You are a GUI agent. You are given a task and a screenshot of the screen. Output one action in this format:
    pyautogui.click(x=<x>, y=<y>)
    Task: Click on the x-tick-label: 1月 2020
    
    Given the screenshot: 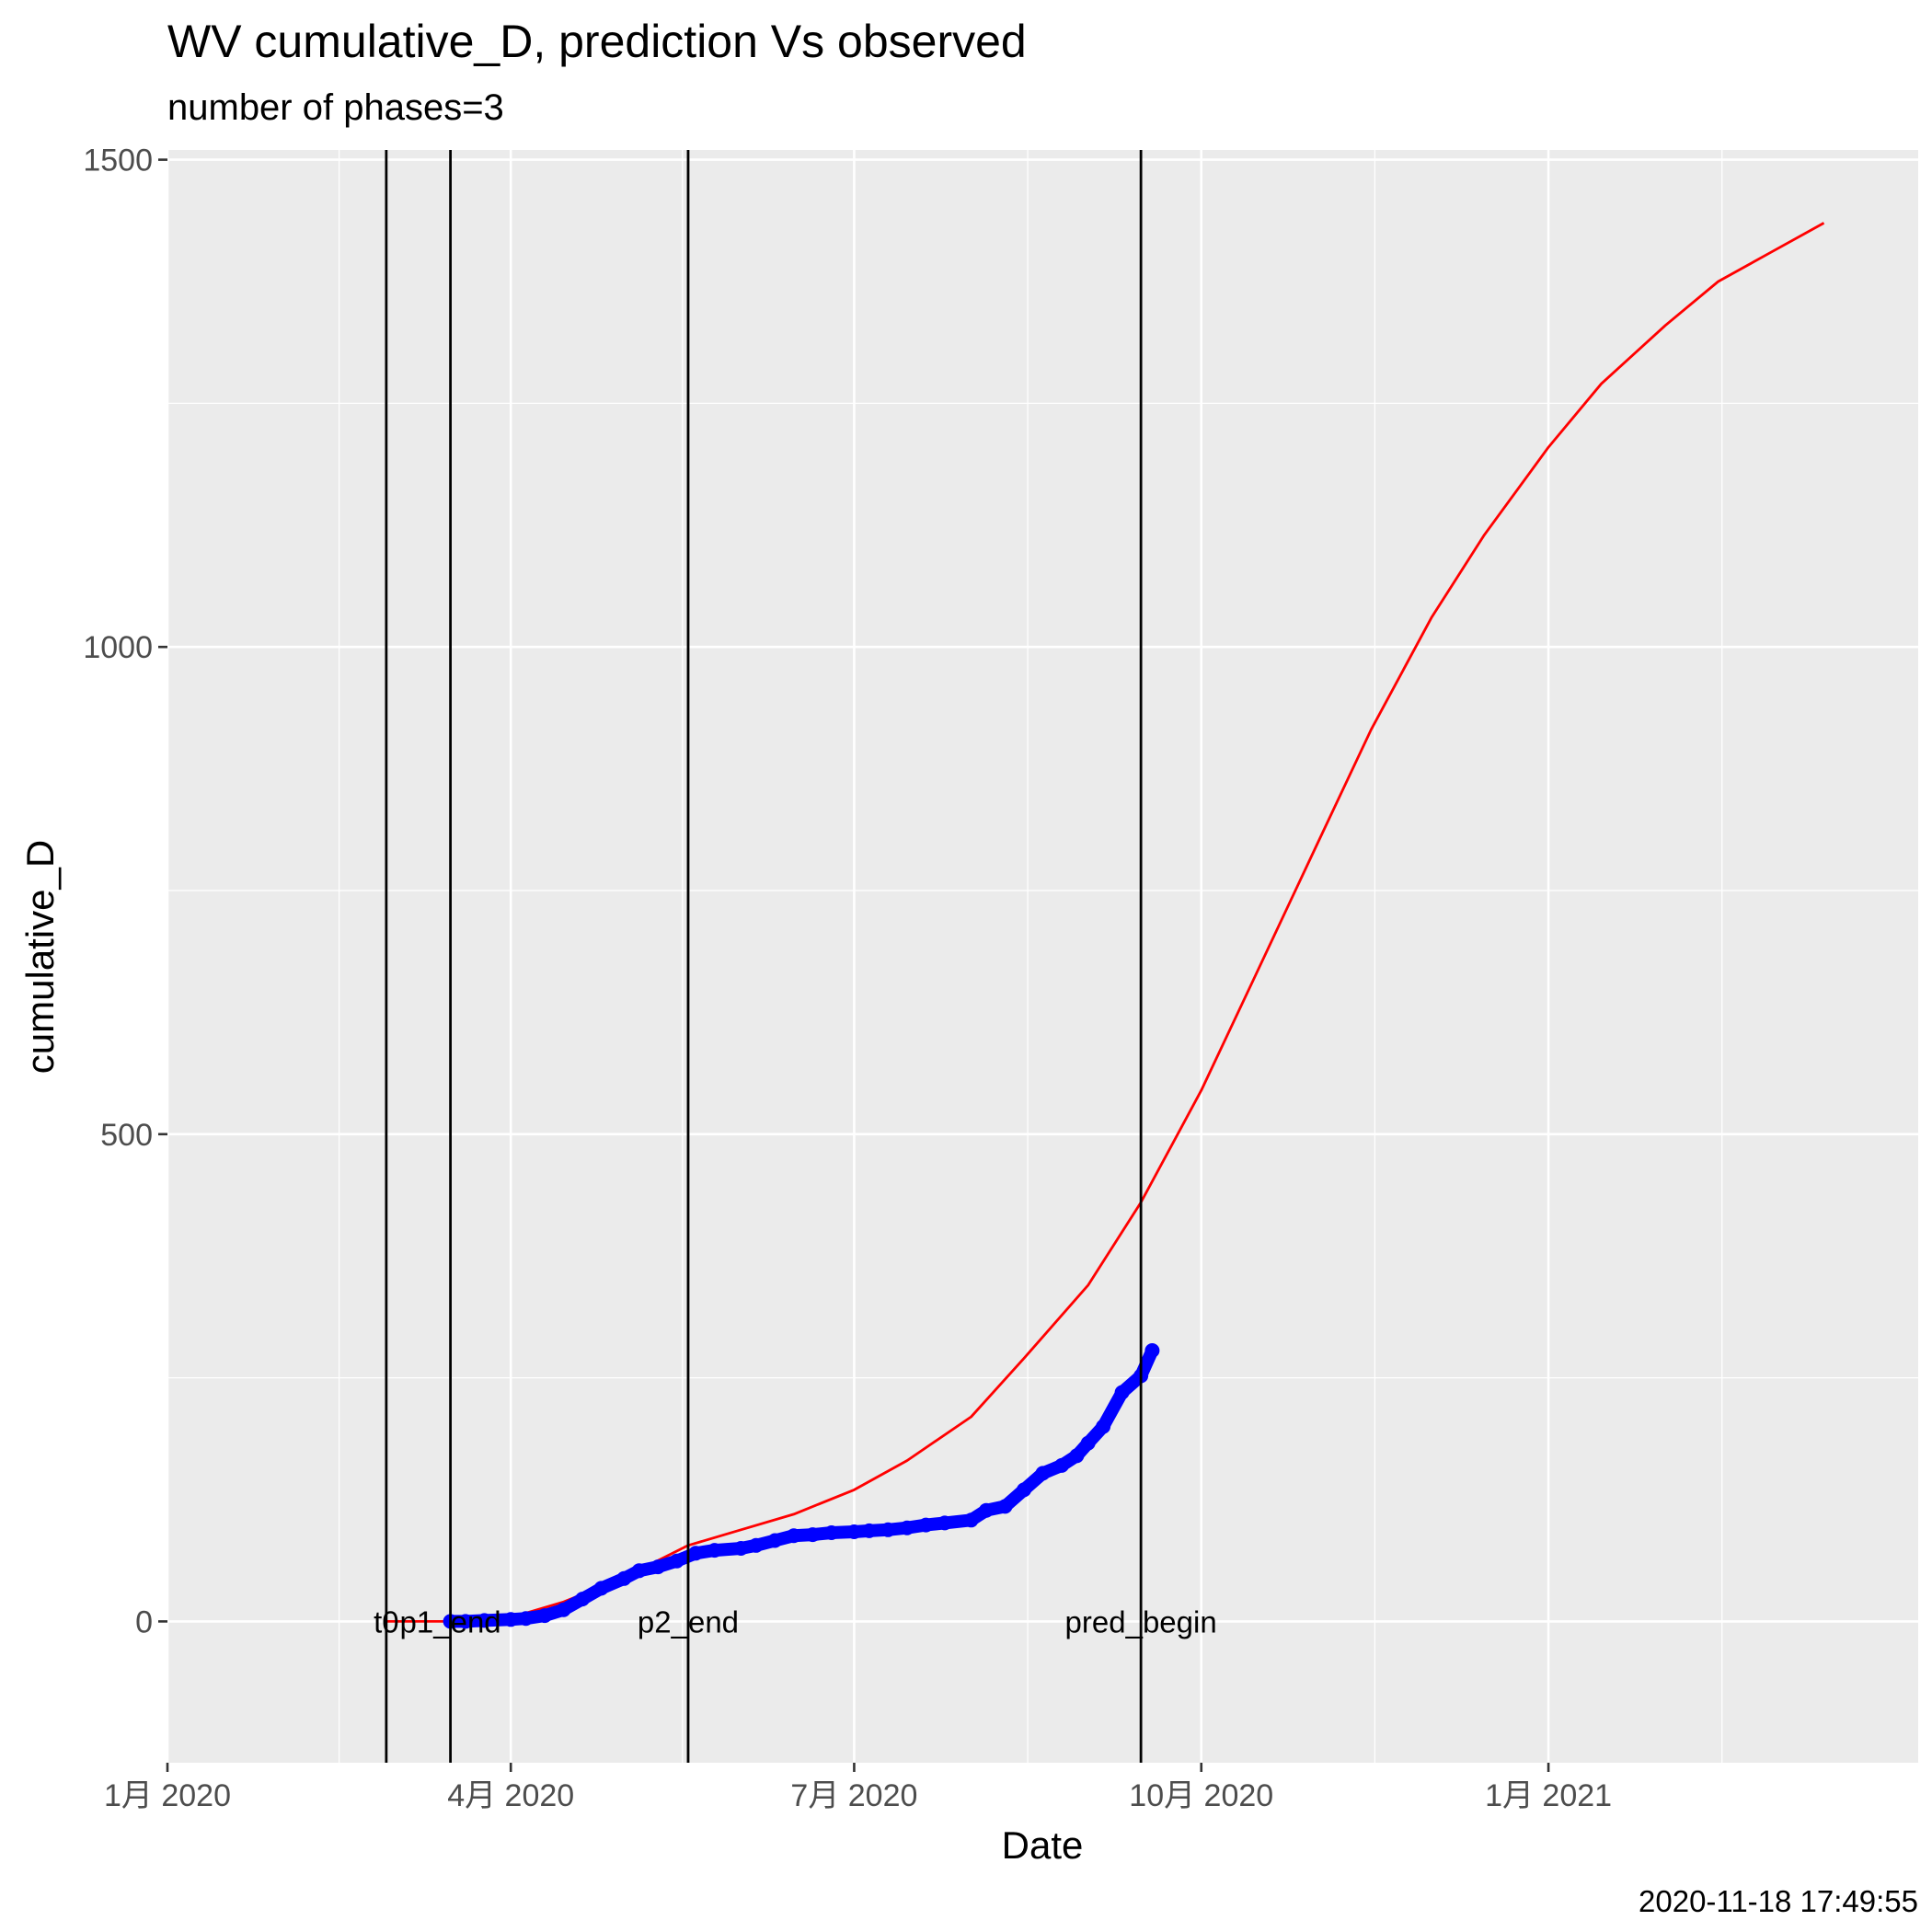 What is the action you would take?
    pyautogui.click(x=167, y=1795)
    